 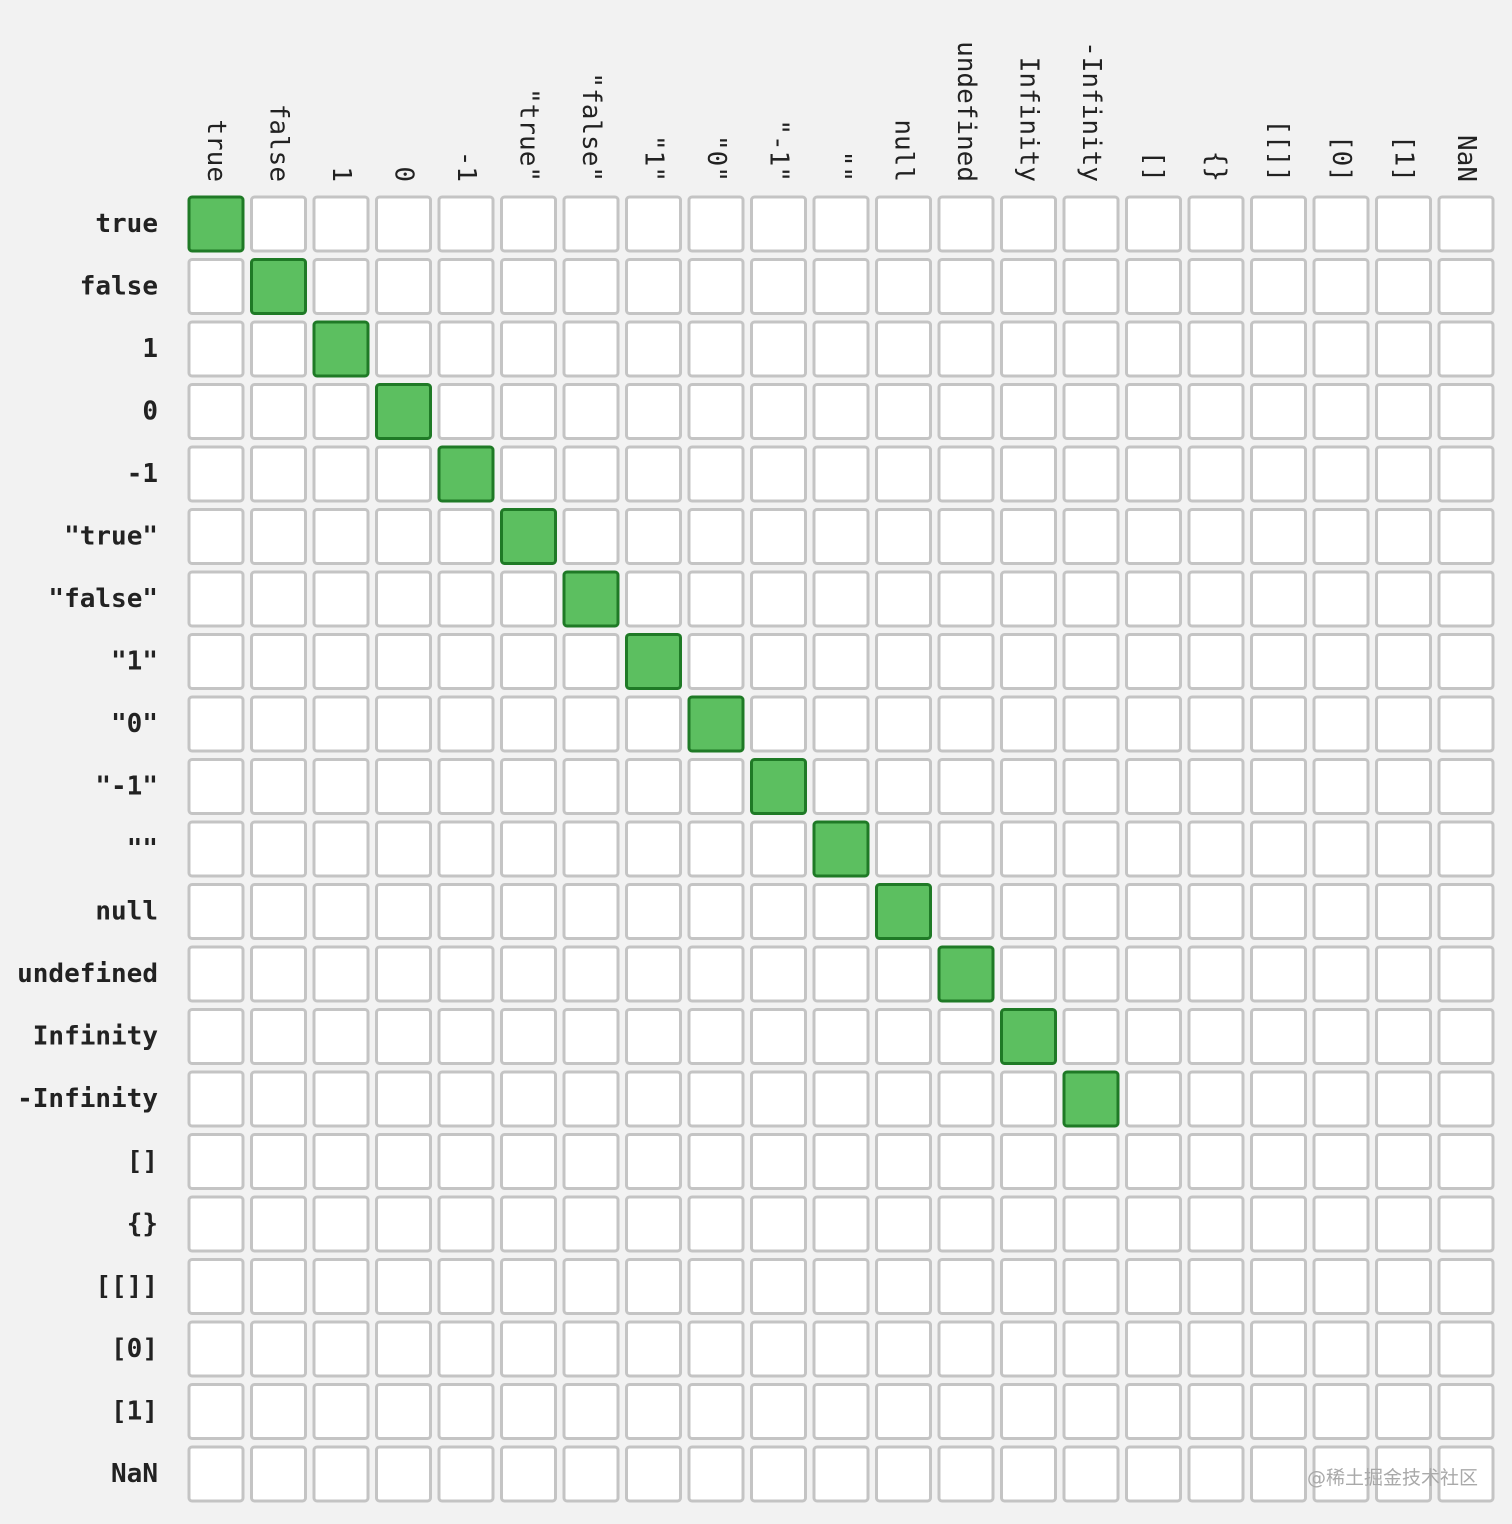 What do you see at coordinates (403, 911) in the screenshot?
I see `cell-null-0-not-equal` at bounding box center [403, 911].